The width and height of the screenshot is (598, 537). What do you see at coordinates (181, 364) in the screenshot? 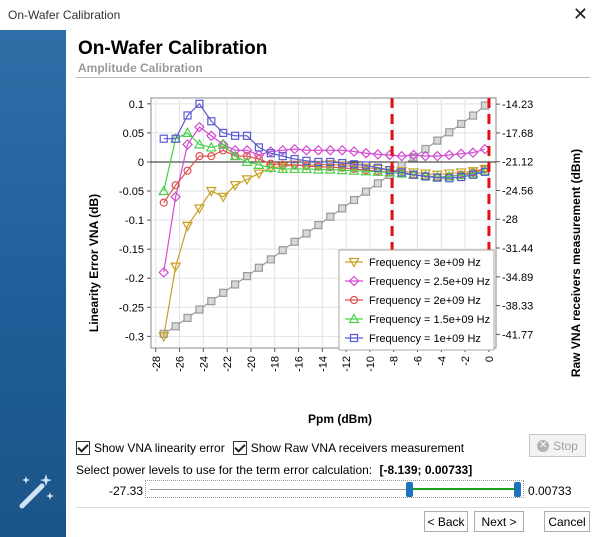
I see `x-tick-label: -26` at bounding box center [181, 364].